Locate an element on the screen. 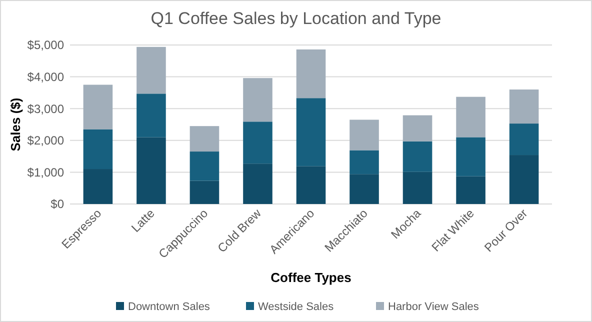 This screenshot has height=322, width=592. legend-label: Harbor View Sales is located at coordinates (434, 307).